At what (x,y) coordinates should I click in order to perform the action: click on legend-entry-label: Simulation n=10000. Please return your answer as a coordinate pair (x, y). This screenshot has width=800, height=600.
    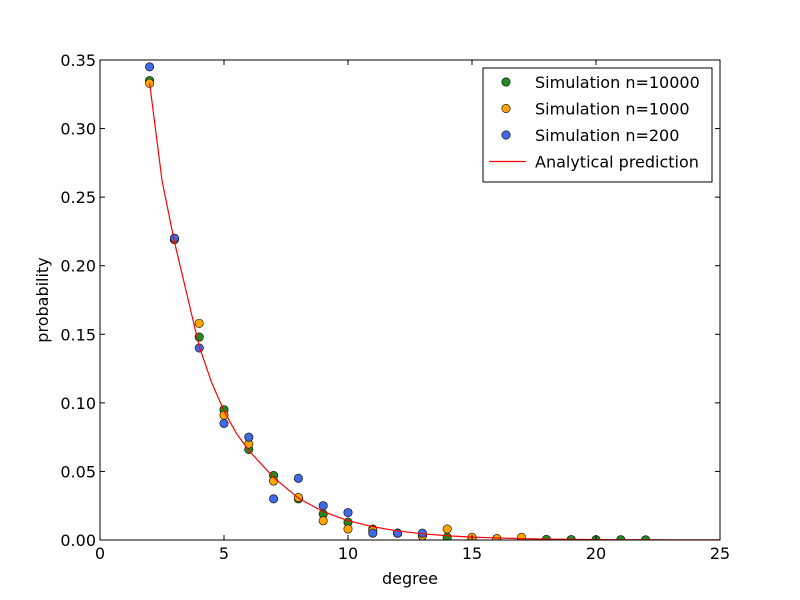
    Looking at the image, I should click on (617, 82).